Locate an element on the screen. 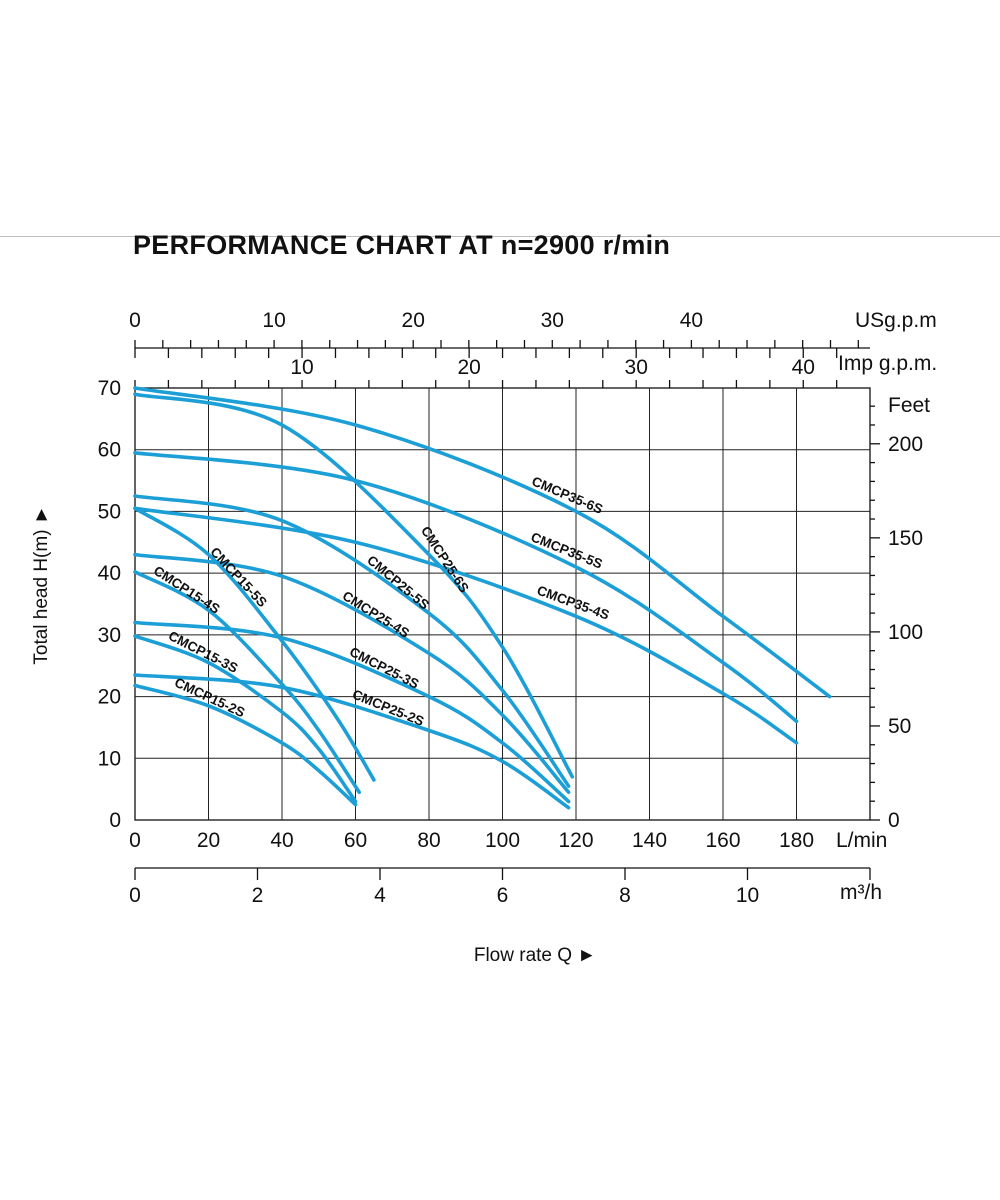 This screenshot has height=1200, width=1000. top-divider-line is located at coordinates (500, 236).